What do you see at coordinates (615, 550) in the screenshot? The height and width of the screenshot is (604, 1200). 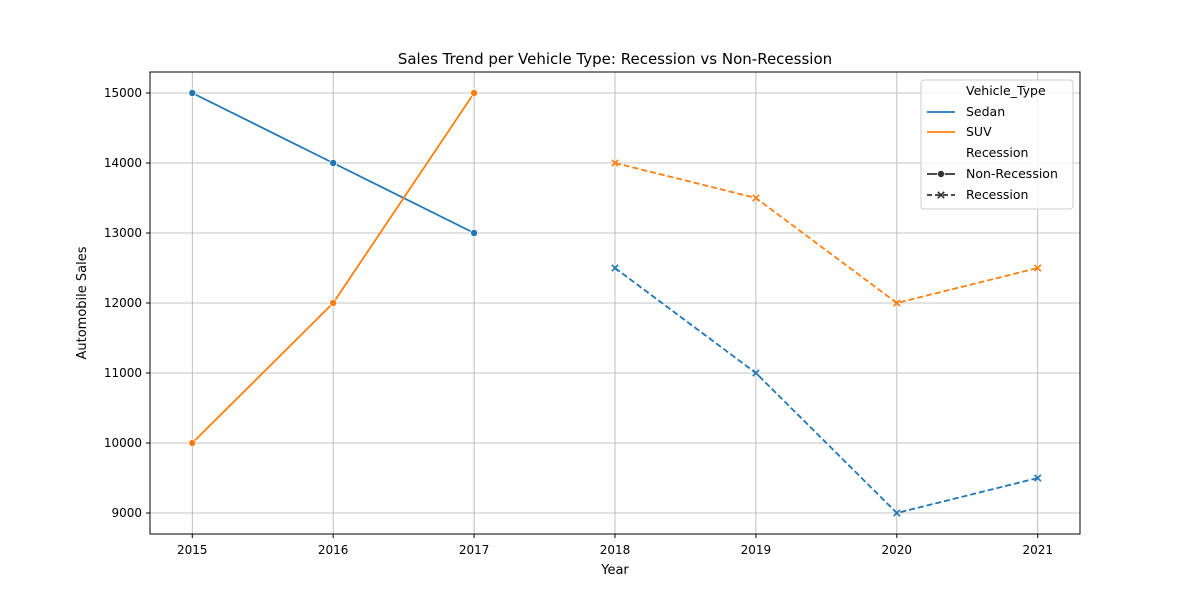 I see `x-tick-label: 2018` at bounding box center [615, 550].